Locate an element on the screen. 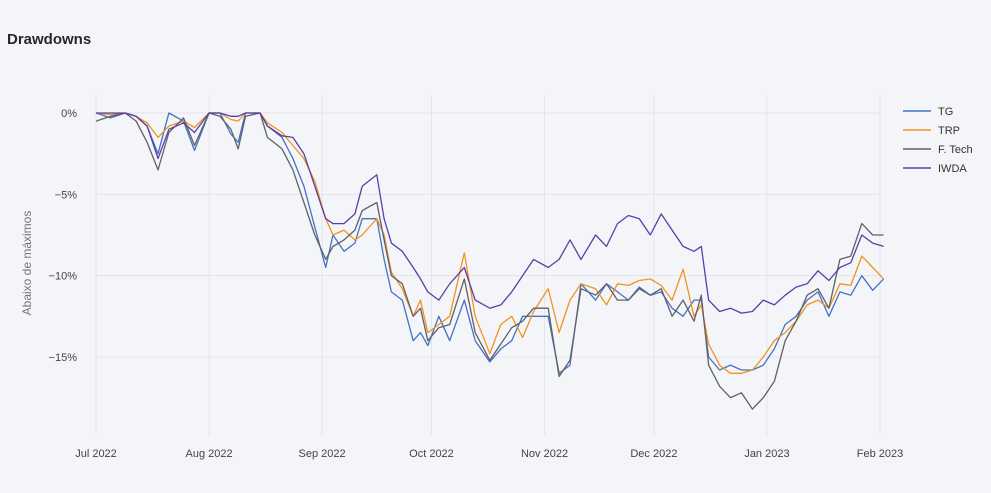 This screenshot has width=991, height=493. y-tick-label: −10% is located at coordinates (63, 277).